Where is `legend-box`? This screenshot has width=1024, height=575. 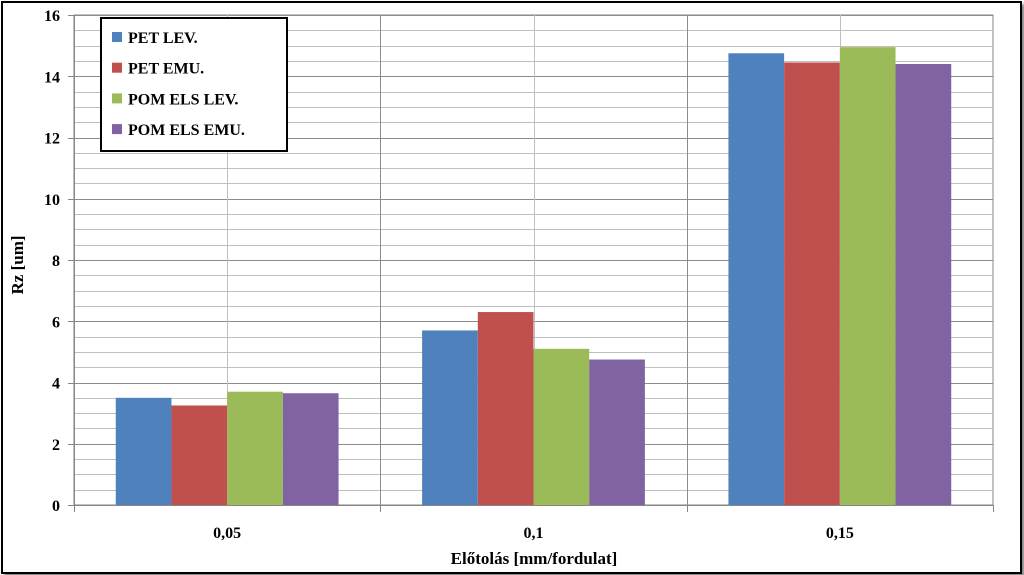 legend-box is located at coordinates (194, 84).